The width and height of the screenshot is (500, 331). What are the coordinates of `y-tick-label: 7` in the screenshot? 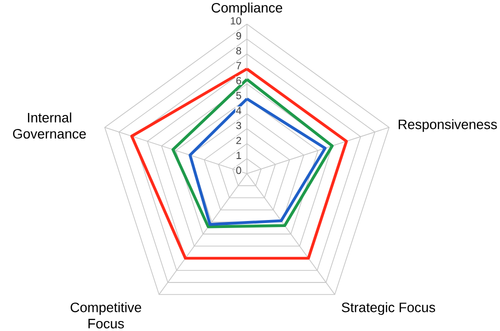 It's located at (239, 66).